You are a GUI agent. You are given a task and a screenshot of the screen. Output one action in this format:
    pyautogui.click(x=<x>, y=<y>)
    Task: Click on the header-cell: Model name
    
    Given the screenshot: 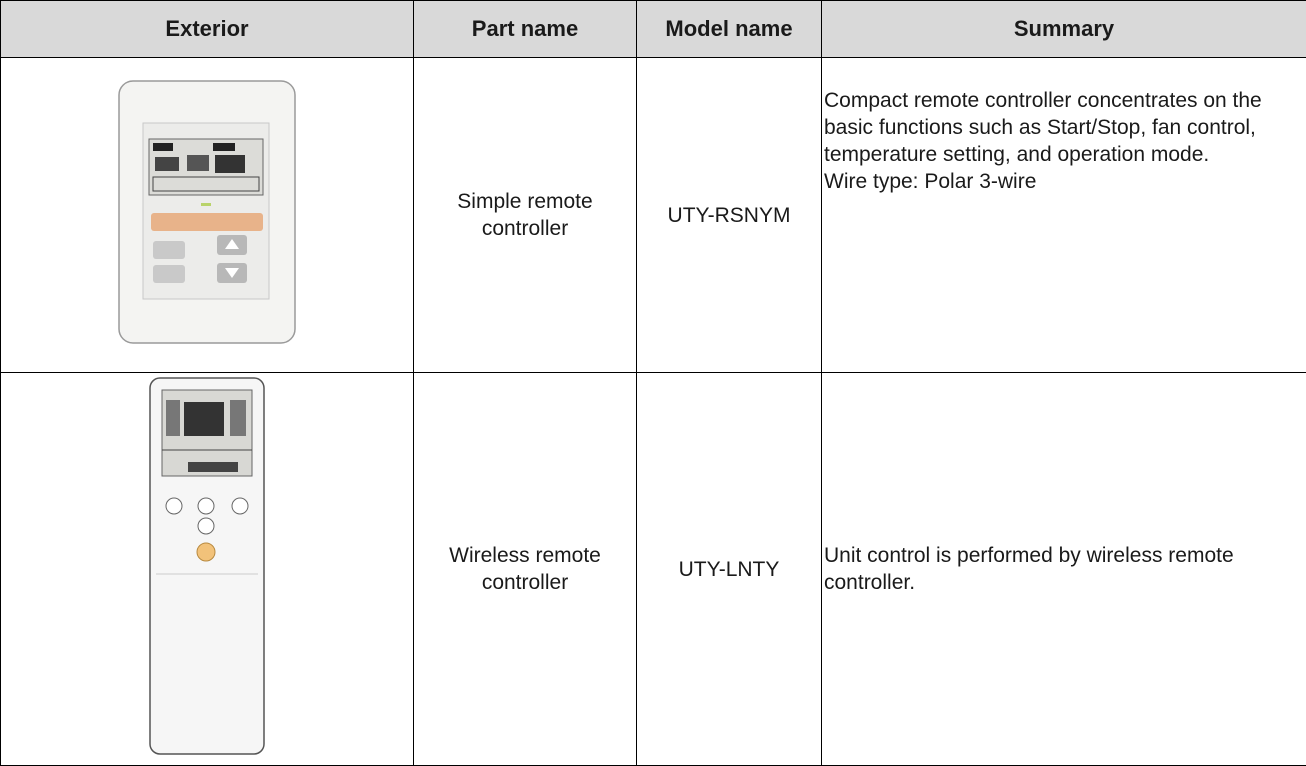 What is the action you would take?
    pyautogui.click(x=729, y=29)
    